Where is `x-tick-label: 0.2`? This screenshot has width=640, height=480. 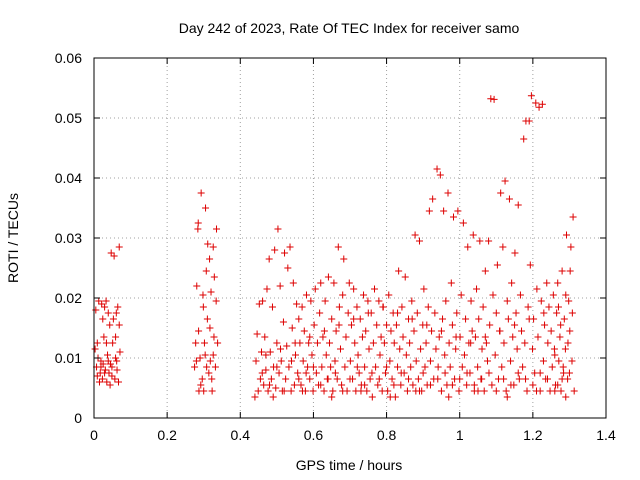 x-tick-label: 0.2 is located at coordinates (167, 435).